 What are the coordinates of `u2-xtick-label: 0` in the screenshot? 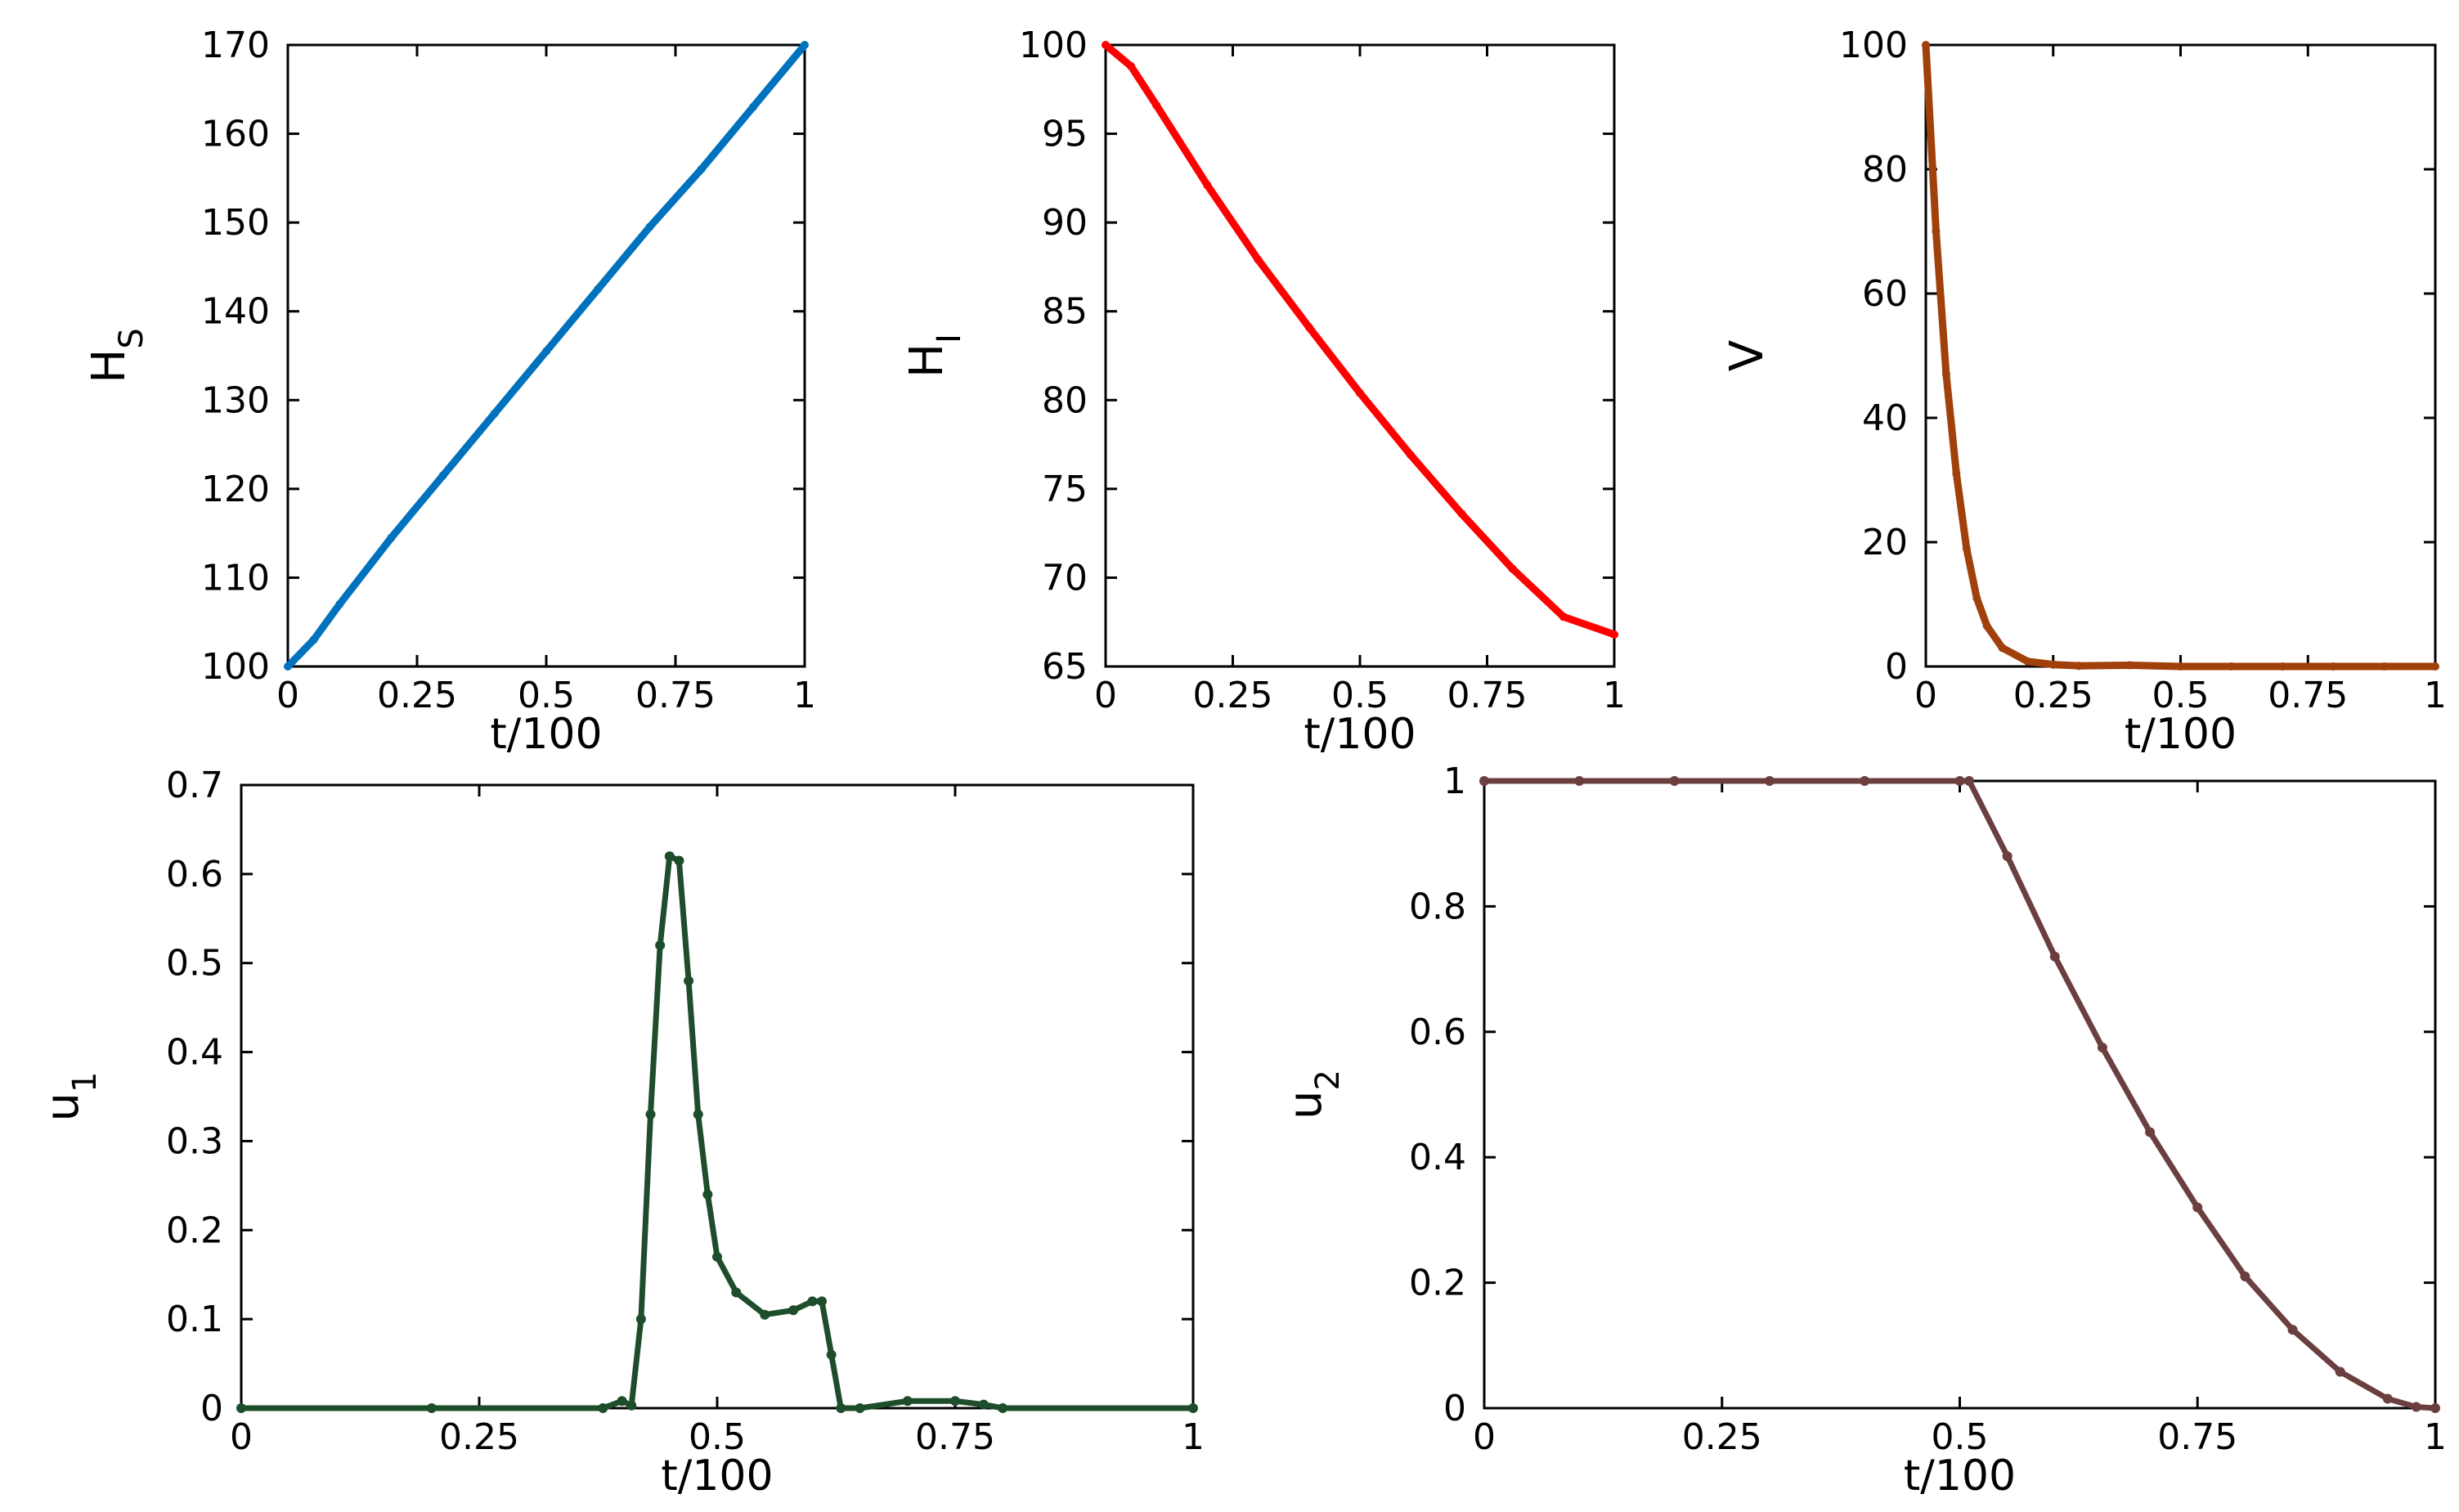 It's located at (1484, 1437).